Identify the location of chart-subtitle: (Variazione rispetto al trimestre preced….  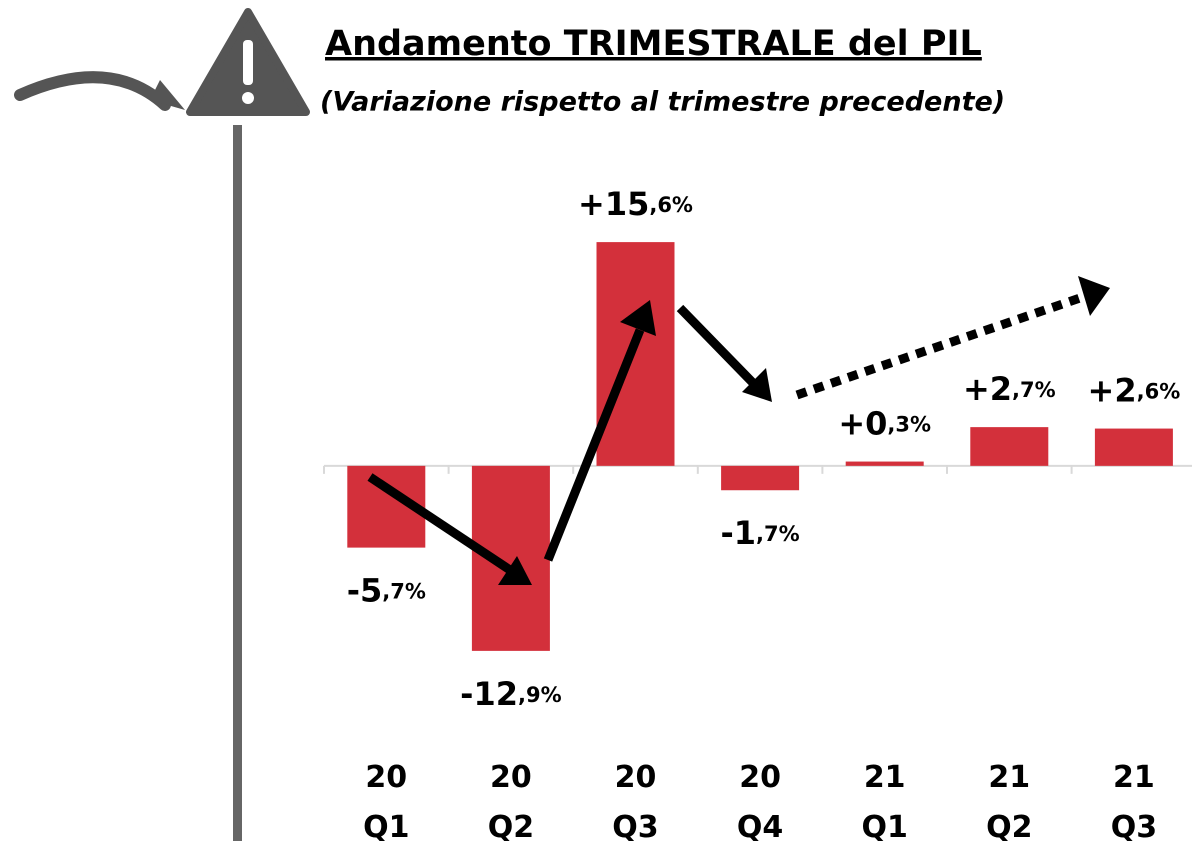
(662, 102).